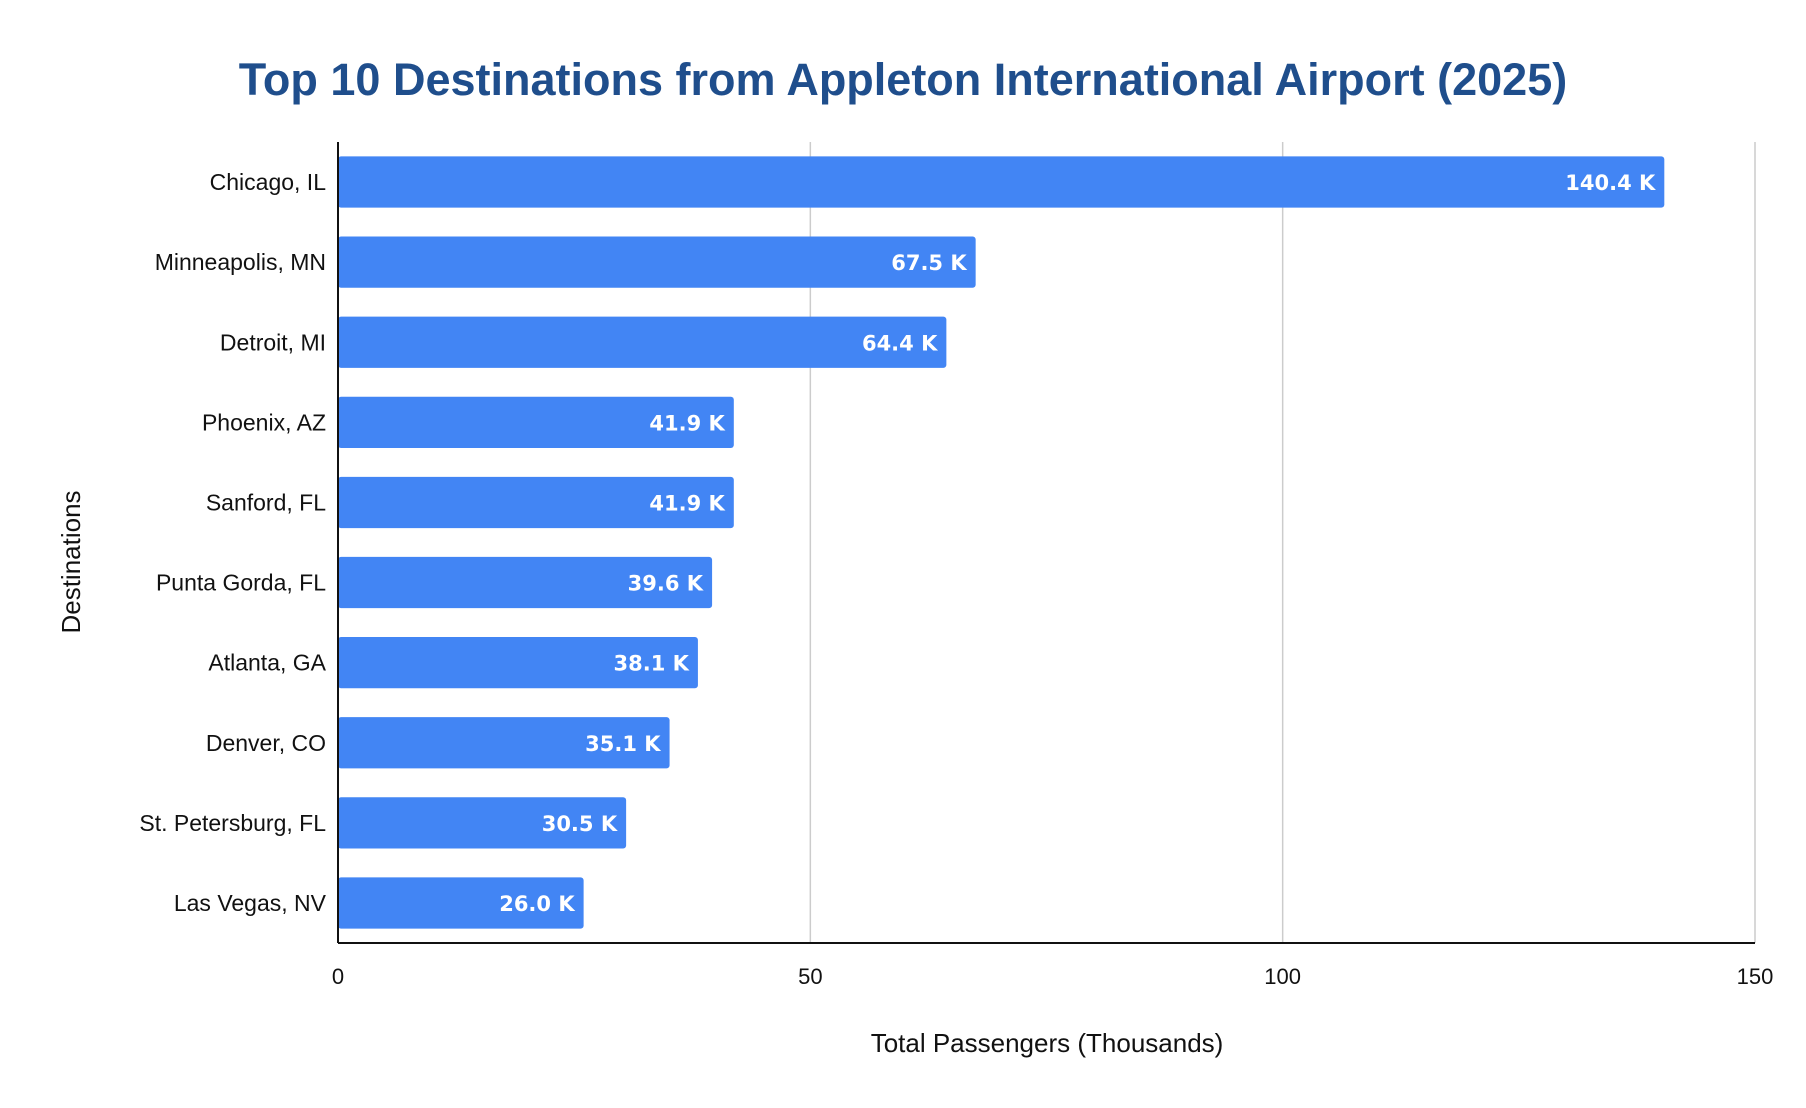 This screenshot has height=1108, width=1806. I want to click on category-label: Sanford, FL, so click(266, 502).